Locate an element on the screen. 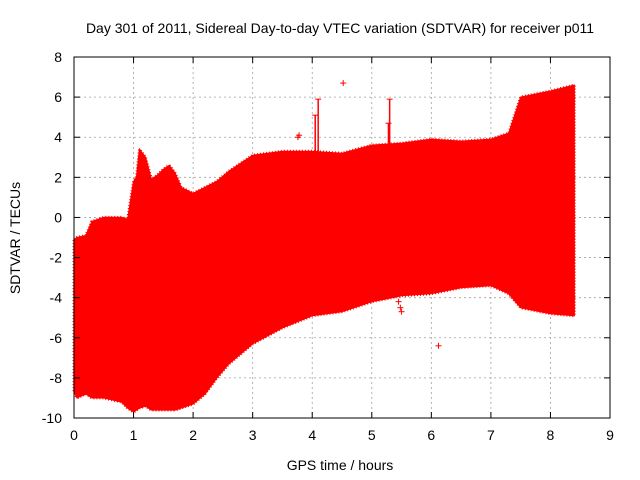 The height and width of the screenshot is (480, 640). y-tick-label: 6 is located at coordinates (58, 97).